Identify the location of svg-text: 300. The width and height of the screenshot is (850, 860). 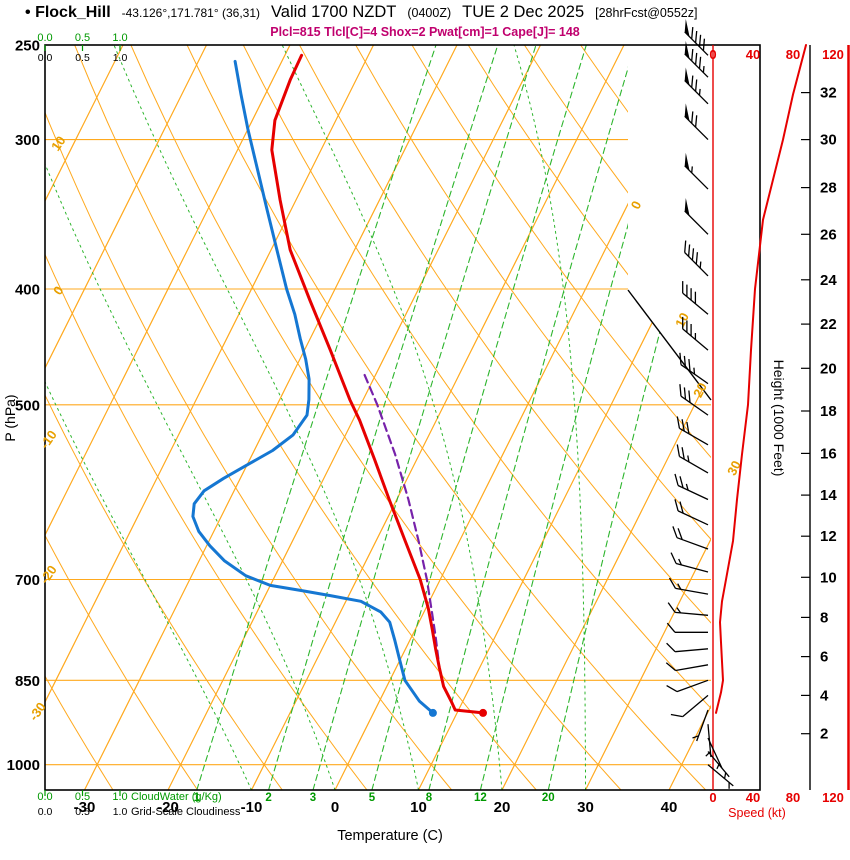
(27, 140).